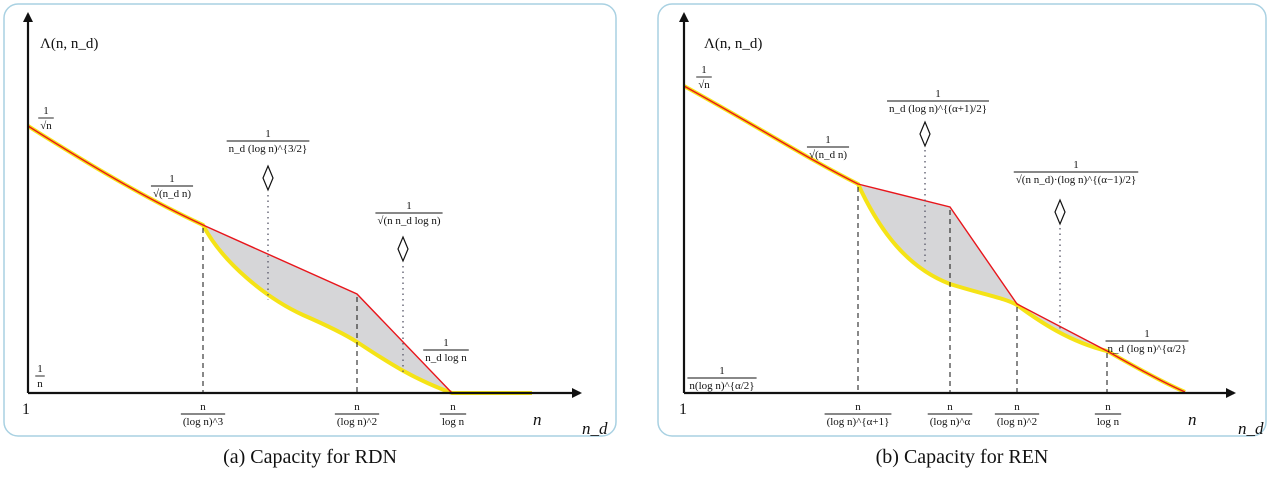 This screenshot has width=1271, height=487. I want to click on panel-b-x-tick-4: n log n, so click(1108, 414).